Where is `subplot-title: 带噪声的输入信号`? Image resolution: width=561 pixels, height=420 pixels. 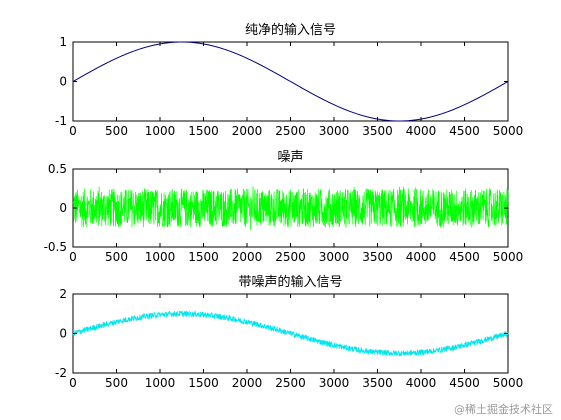
subplot-title: 带噪声的输入信号 is located at coordinates (290, 282).